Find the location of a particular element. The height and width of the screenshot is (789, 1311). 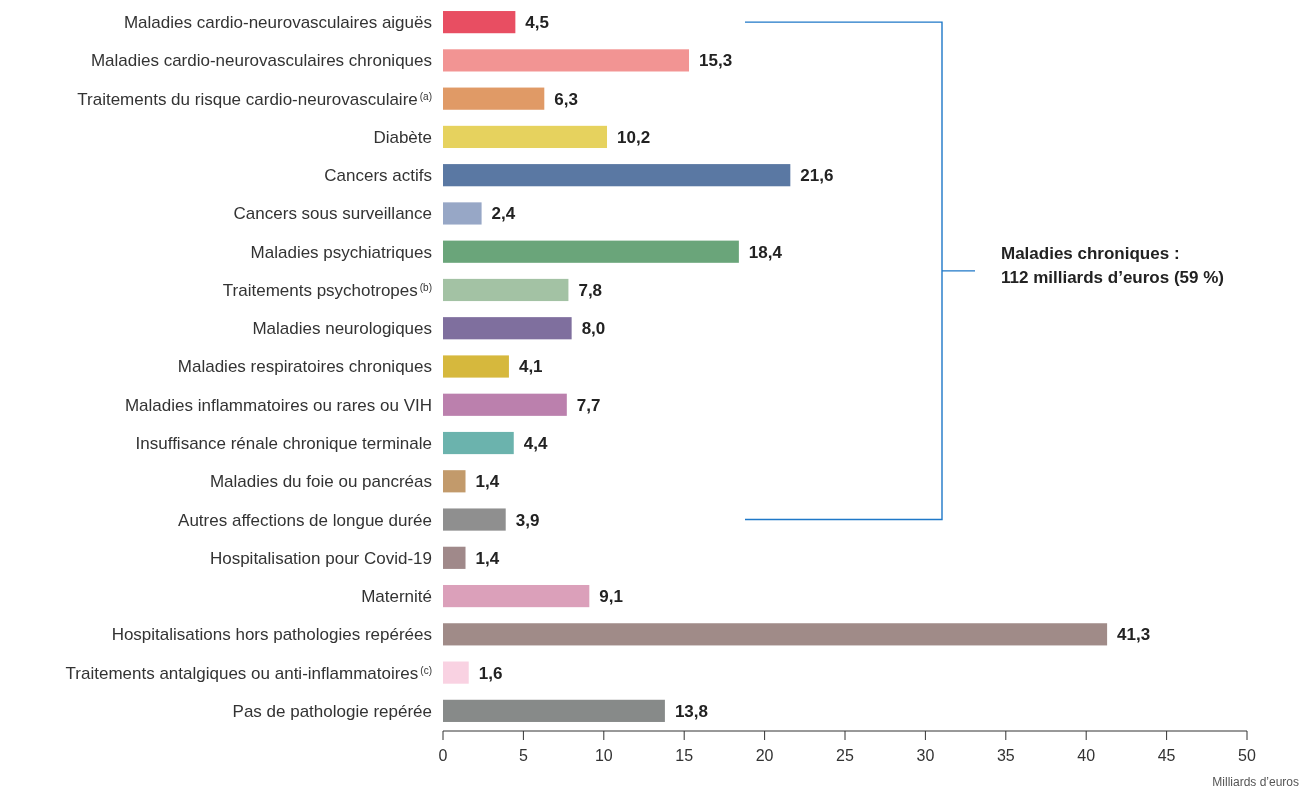

x-tick-label: 15 is located at coordinates (684, 755).